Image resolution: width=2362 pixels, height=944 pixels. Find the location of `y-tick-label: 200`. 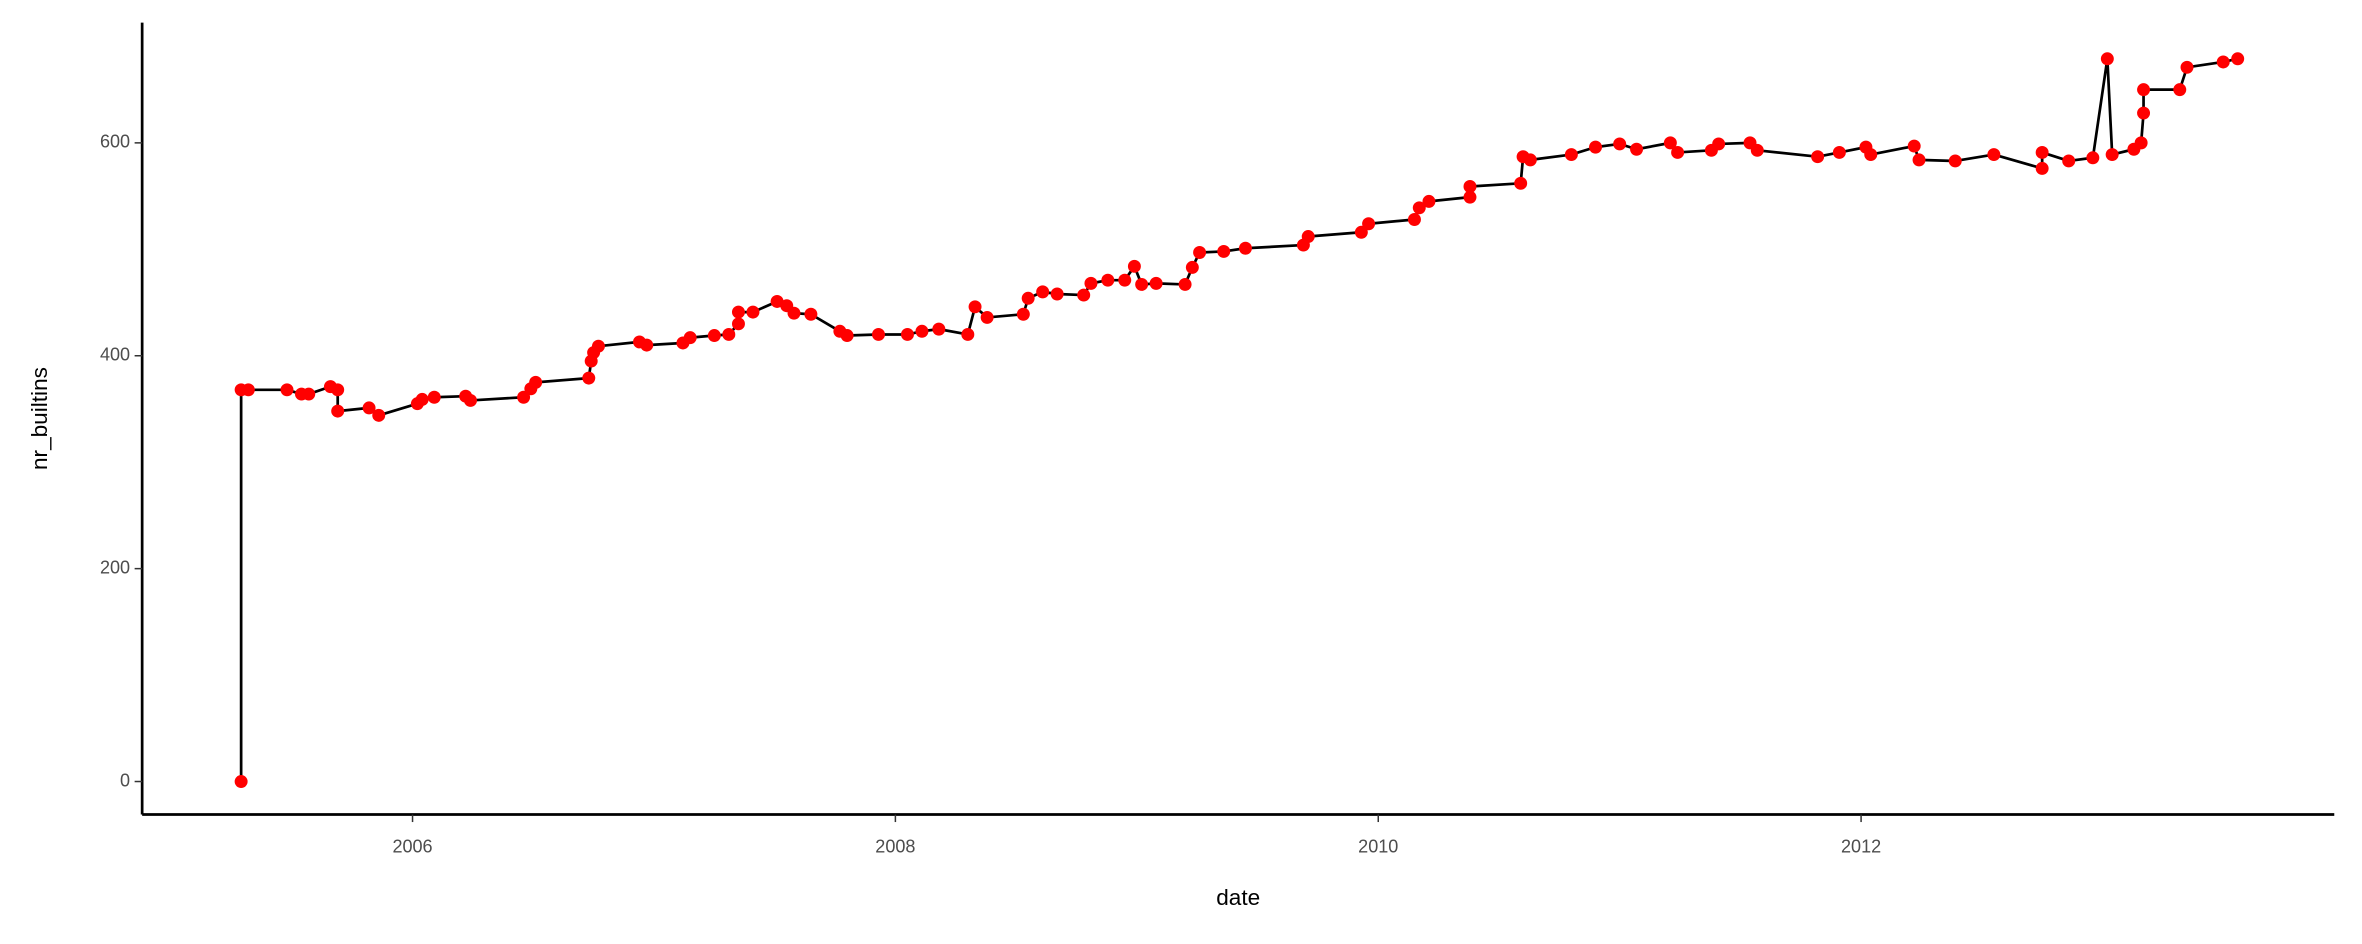

y-tick-label: 200 is located at coordinates (115, 567).